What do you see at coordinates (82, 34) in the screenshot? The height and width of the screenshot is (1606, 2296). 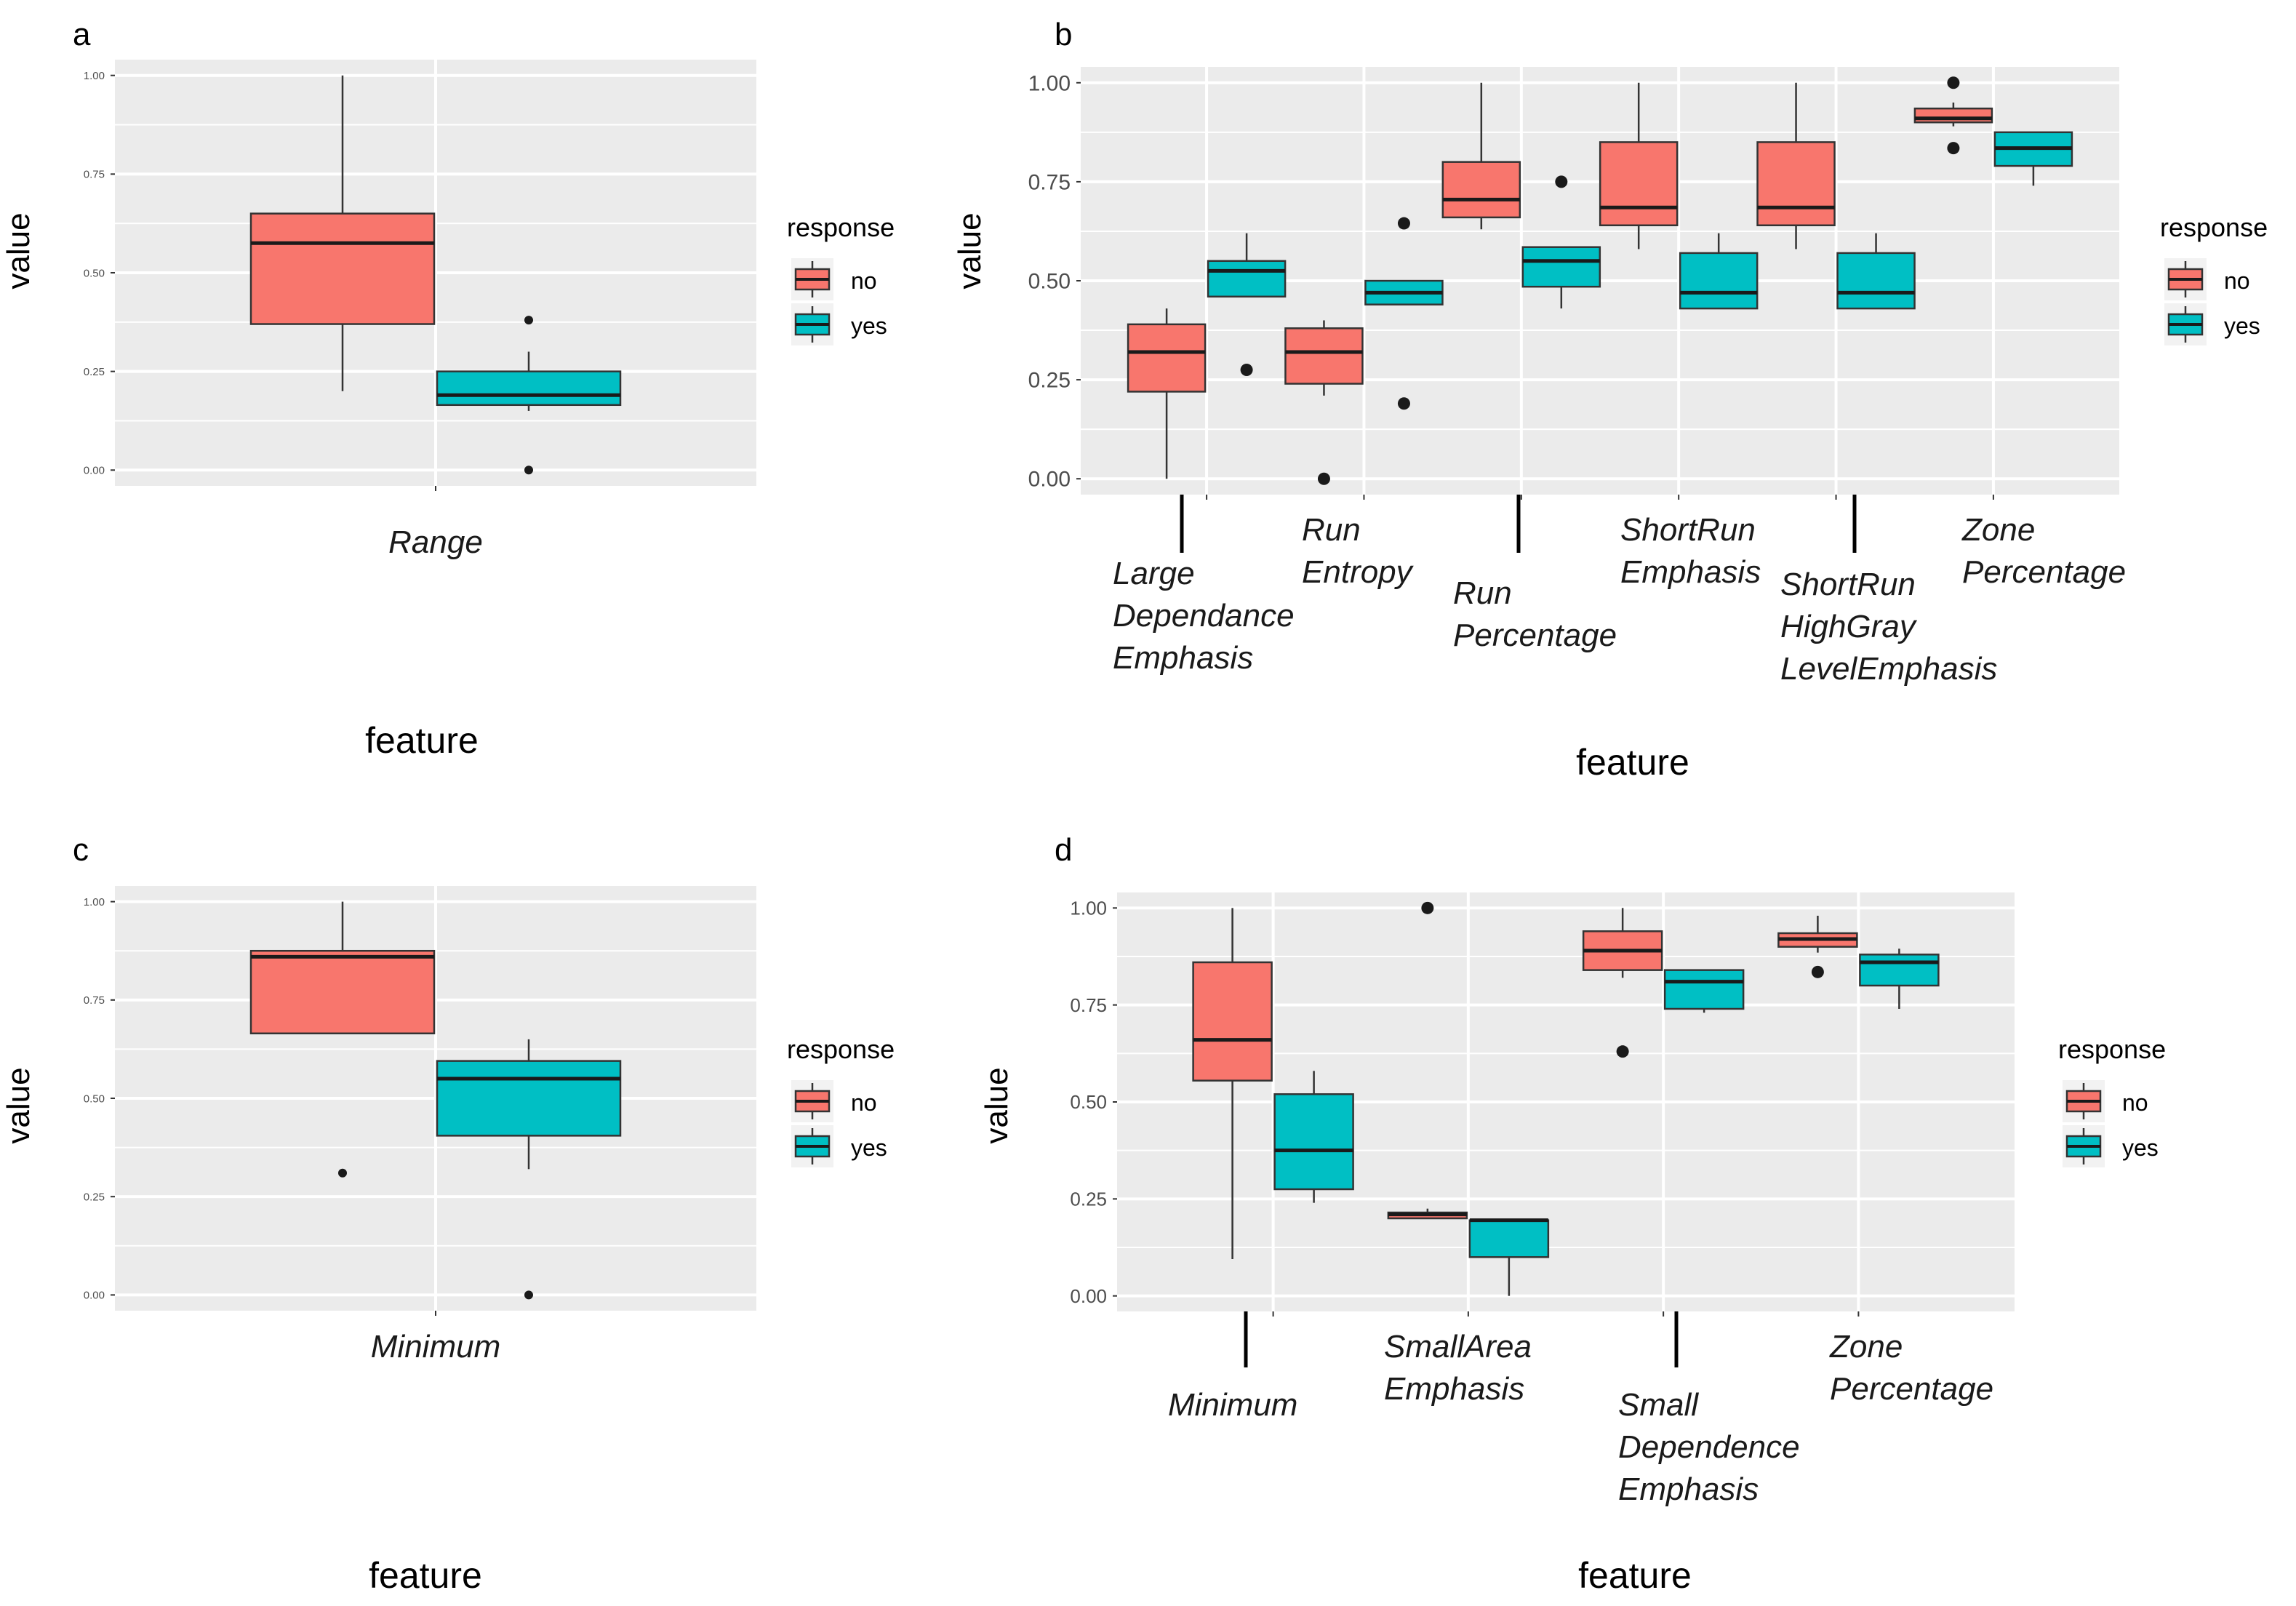 I see `panel-label: a` at bounding box center [82, 34].